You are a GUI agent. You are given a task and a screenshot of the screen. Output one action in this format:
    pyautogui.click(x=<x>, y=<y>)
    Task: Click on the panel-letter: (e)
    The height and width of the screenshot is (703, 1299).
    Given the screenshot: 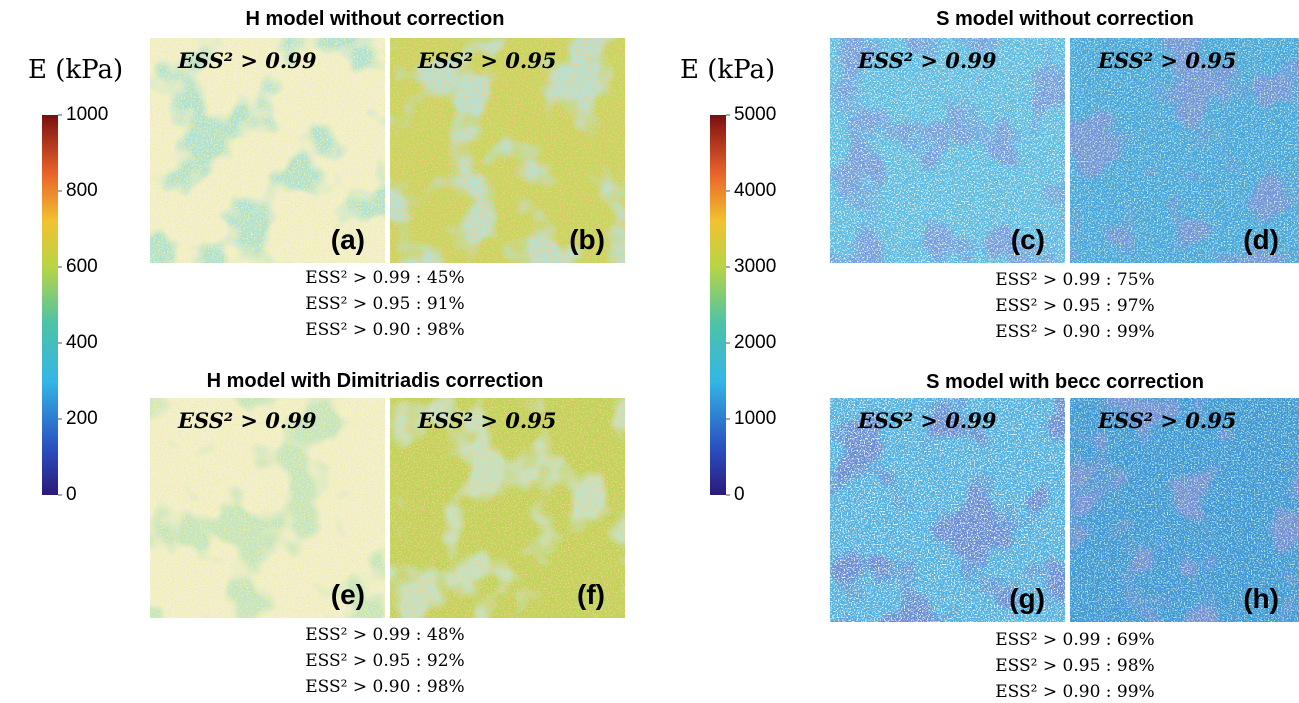 What is the action you would take?
    pyautogui.click(x=348, y=594)
    